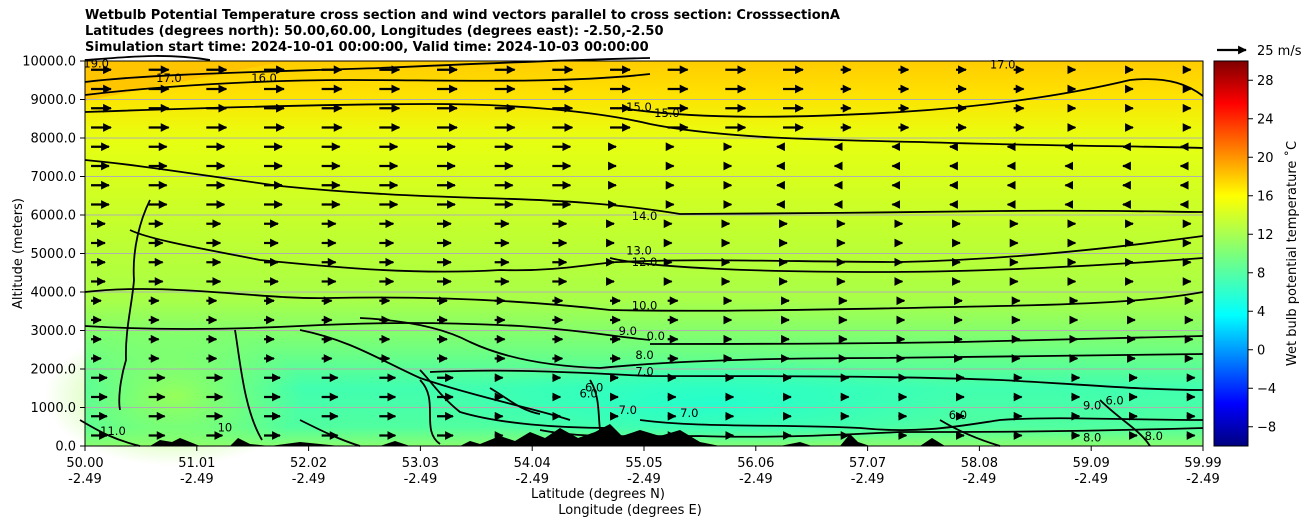 The width and height of the screenshot is (1311, 526). What do you see at coordinates (630, 510) in the screenshot?
I see `x-axis-label-lon: Longitude (degrees E)` at bounding box center [630, 510].